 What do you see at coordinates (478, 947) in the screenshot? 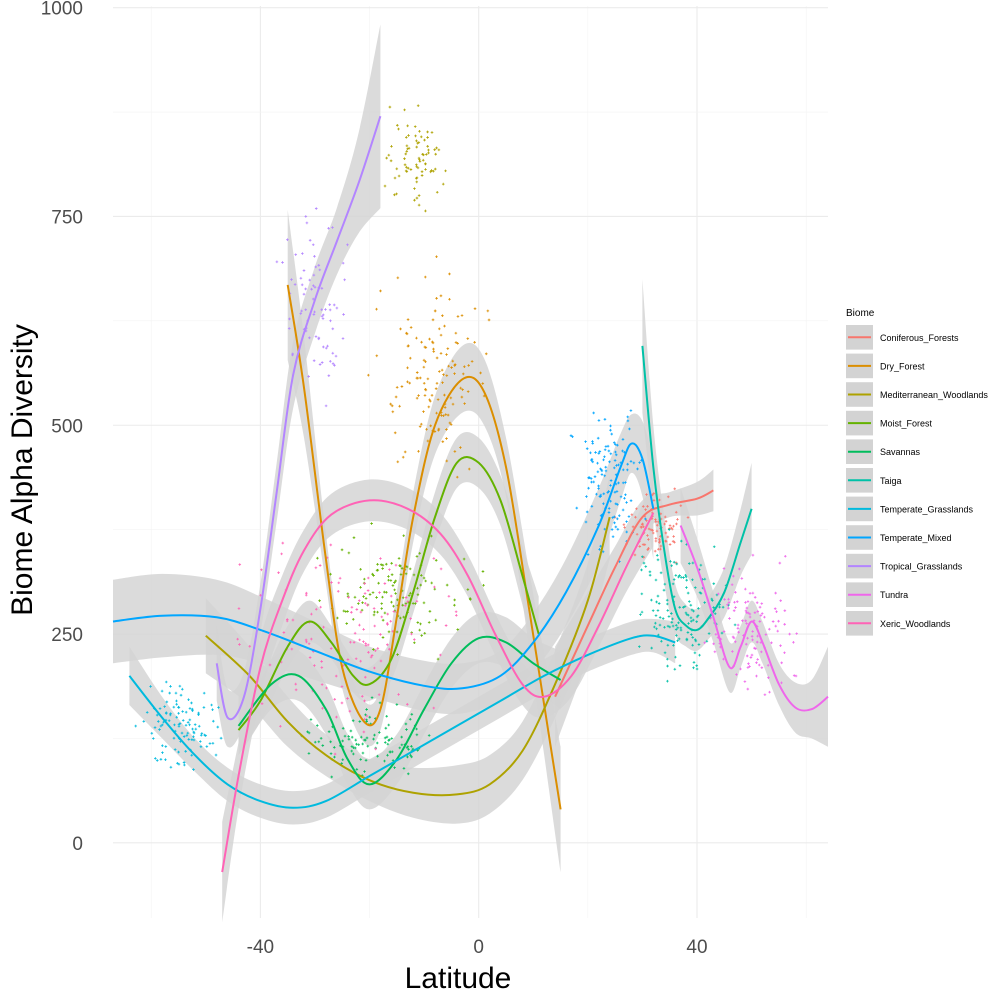
I see `x-tick-label: 0` at bounding box center [478, 947].